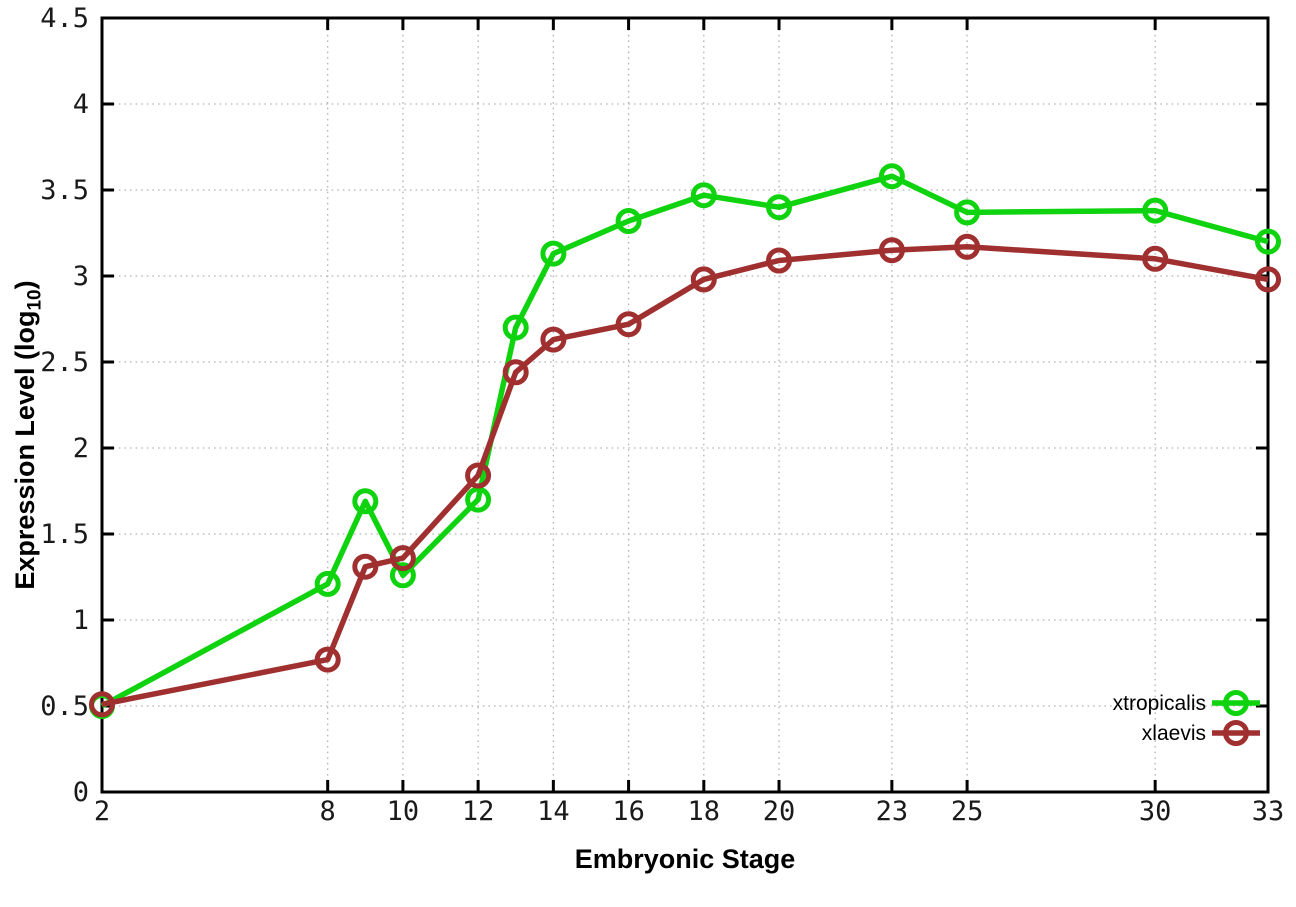  Describe the element at coordinates (35, 300) in the screenshot. I see `y-axis-title-subscript: 10` at that location.